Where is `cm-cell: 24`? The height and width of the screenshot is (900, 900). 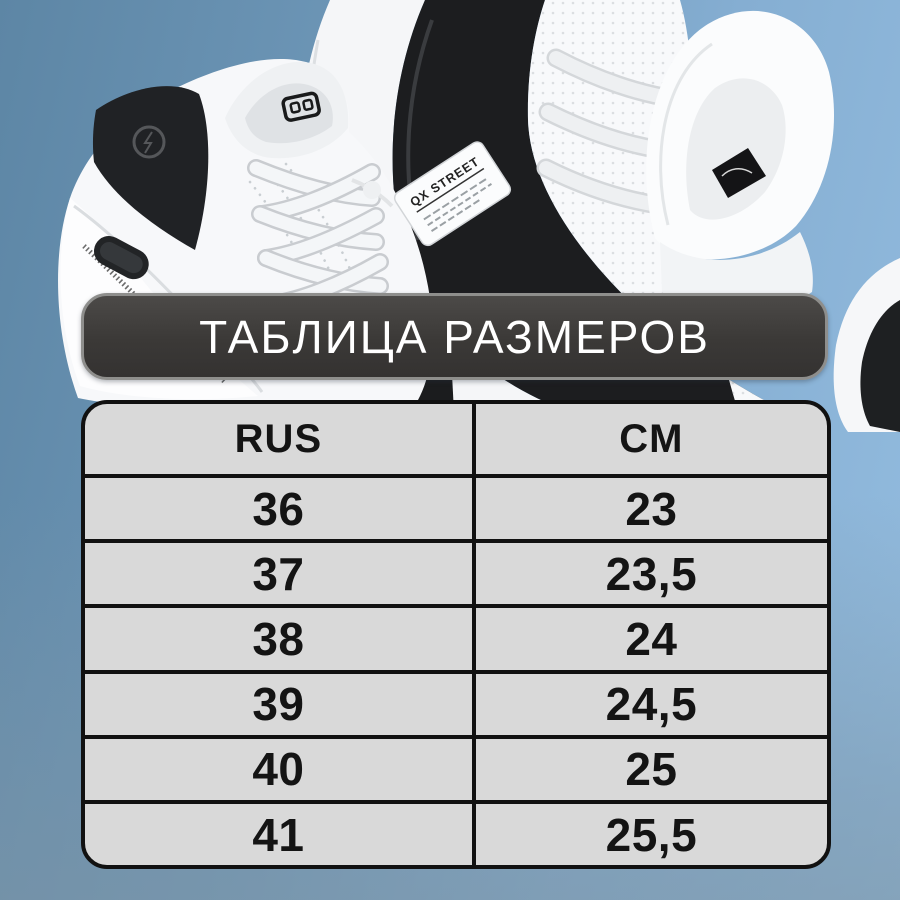
cm-cell: 24 is located at coordinates (651, 639).